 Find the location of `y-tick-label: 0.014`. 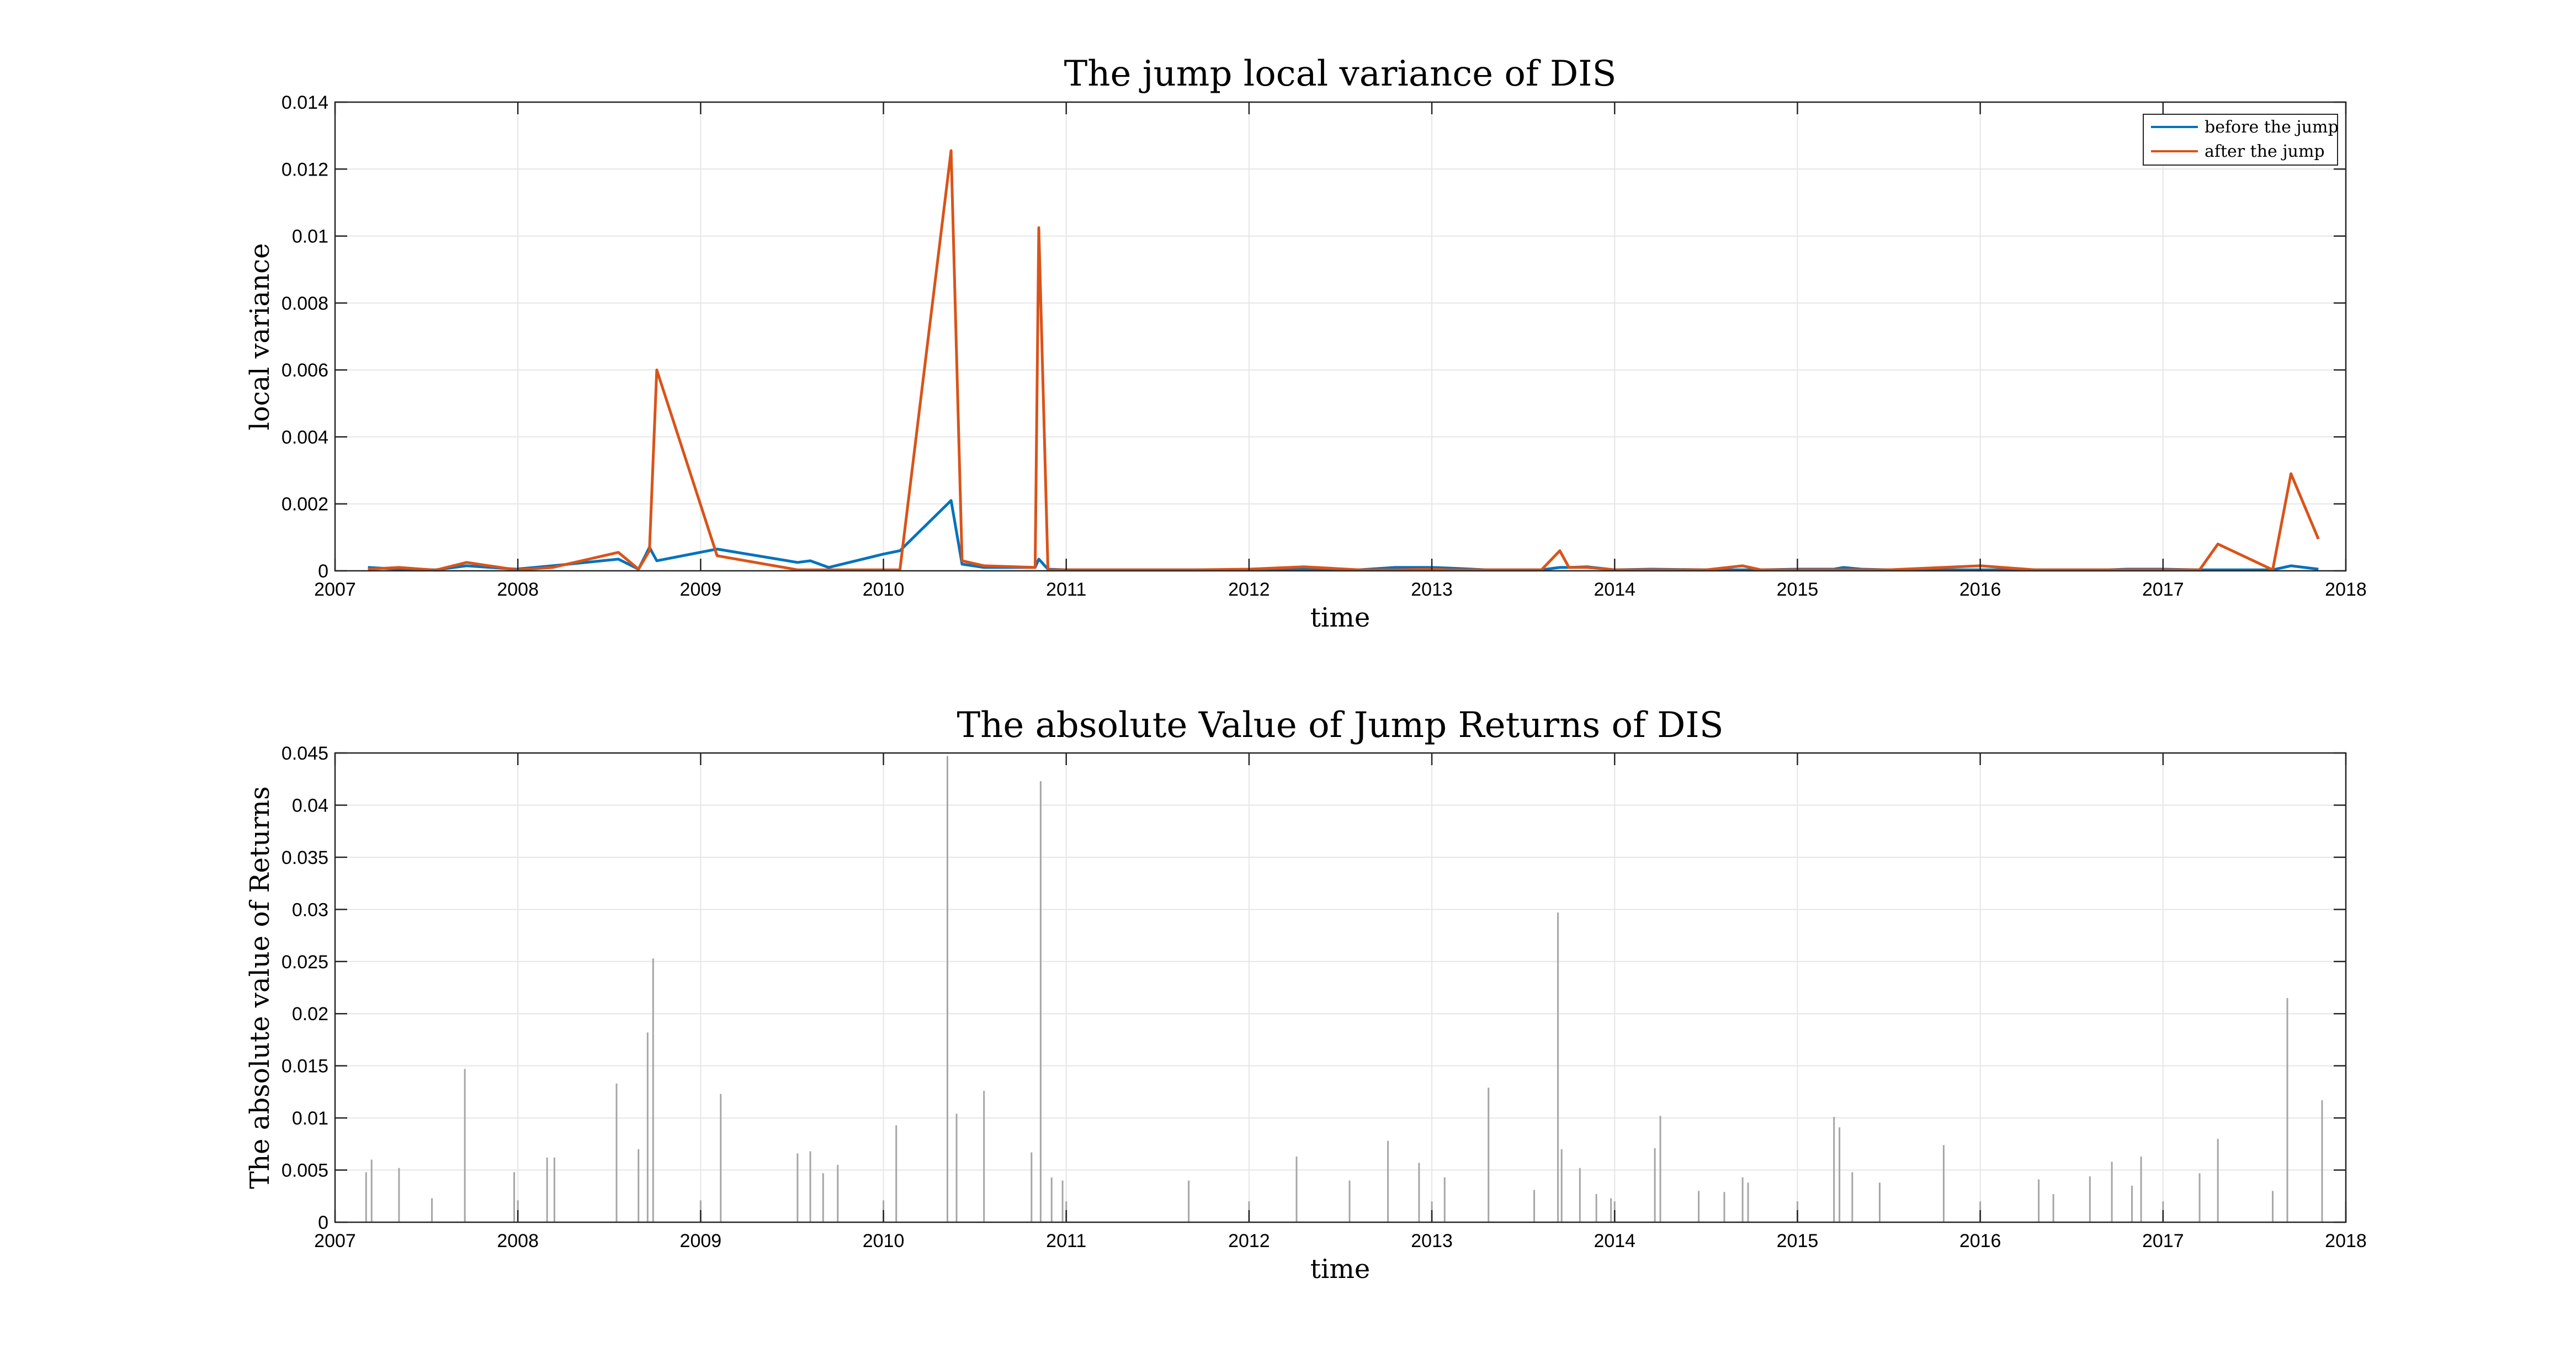

y-tick-label: 0.014 is located at coordinates (304, 102).